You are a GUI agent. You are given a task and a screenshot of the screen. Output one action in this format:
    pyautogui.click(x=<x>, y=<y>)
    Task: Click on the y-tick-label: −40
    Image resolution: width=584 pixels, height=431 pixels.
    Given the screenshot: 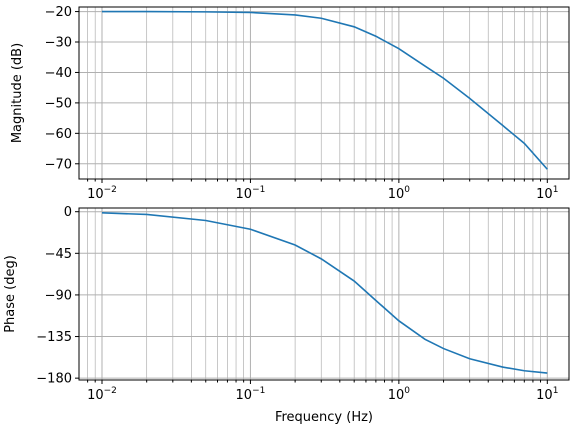 What is the action you would take?
    pyautogui.click(x=58, y=73)
    